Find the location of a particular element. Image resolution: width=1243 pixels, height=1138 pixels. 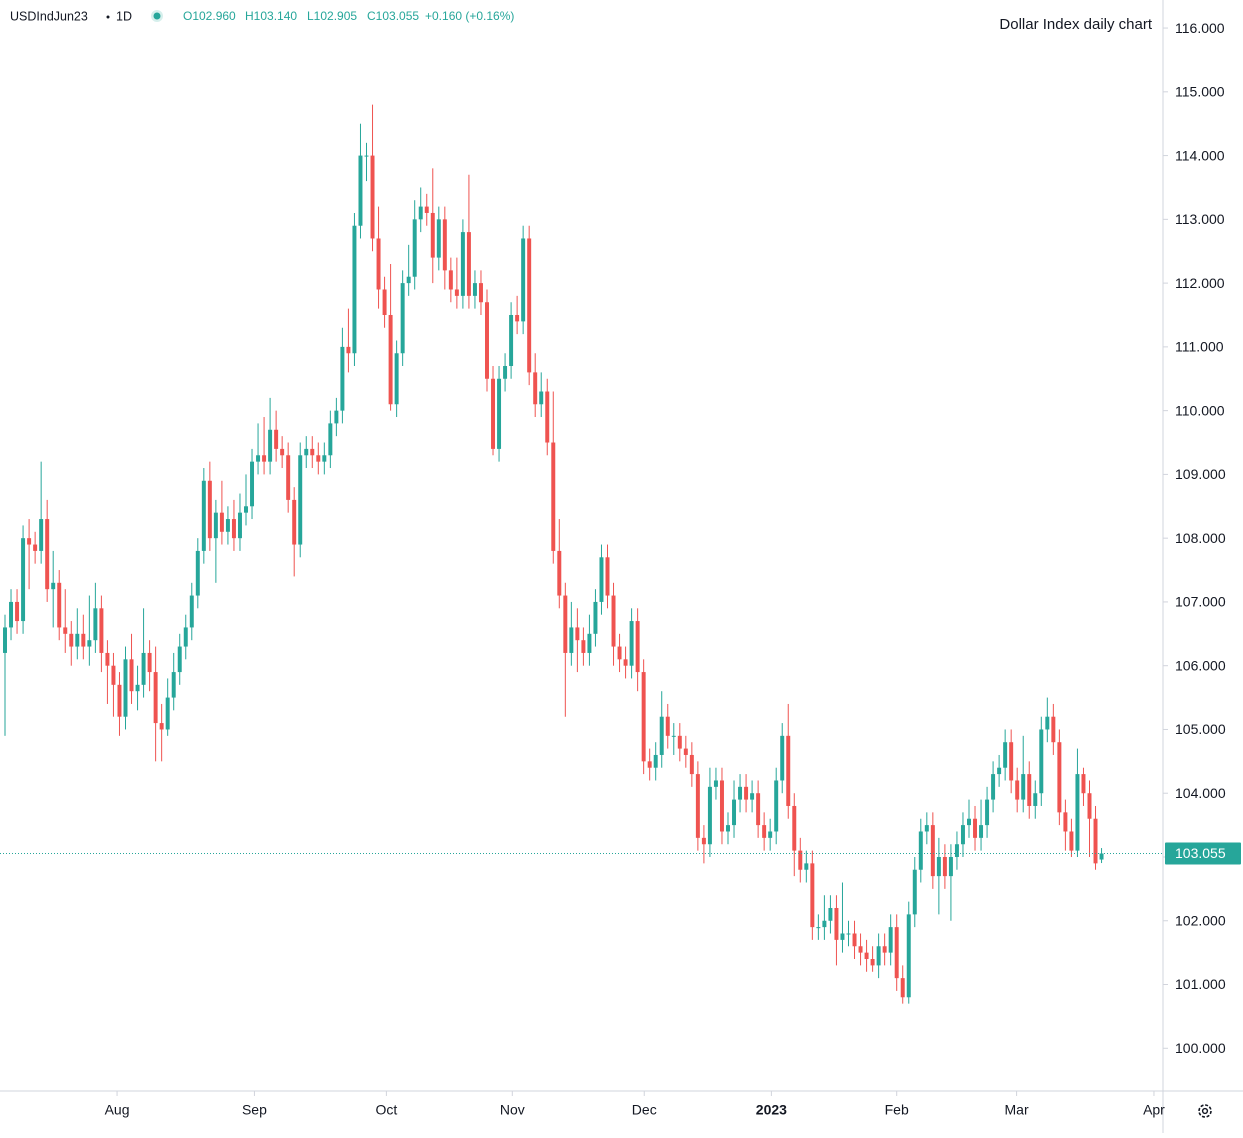

y-tick-label: 115.000 is located at coordinates (1200, 92).